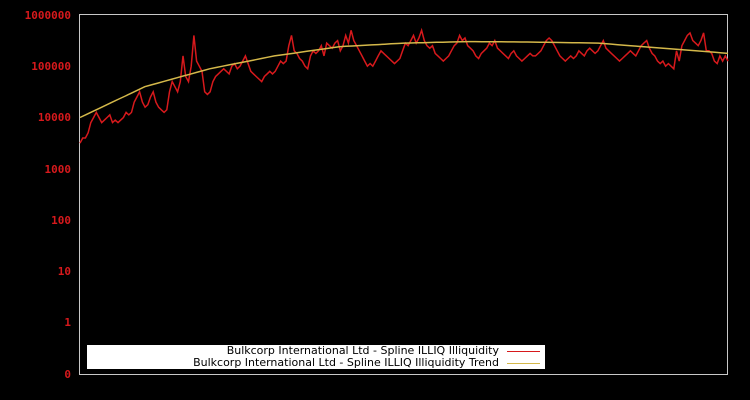  I want to click on y-tick-label: 0, so click(67, 374).